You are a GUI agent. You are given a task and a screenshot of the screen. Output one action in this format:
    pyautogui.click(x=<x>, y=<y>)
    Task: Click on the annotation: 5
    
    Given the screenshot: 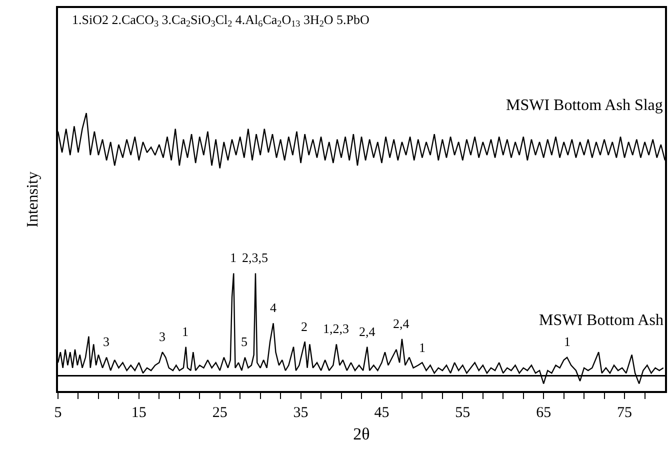 What is the action you would take?
    pyautogui.click(x=244, y=341)
    